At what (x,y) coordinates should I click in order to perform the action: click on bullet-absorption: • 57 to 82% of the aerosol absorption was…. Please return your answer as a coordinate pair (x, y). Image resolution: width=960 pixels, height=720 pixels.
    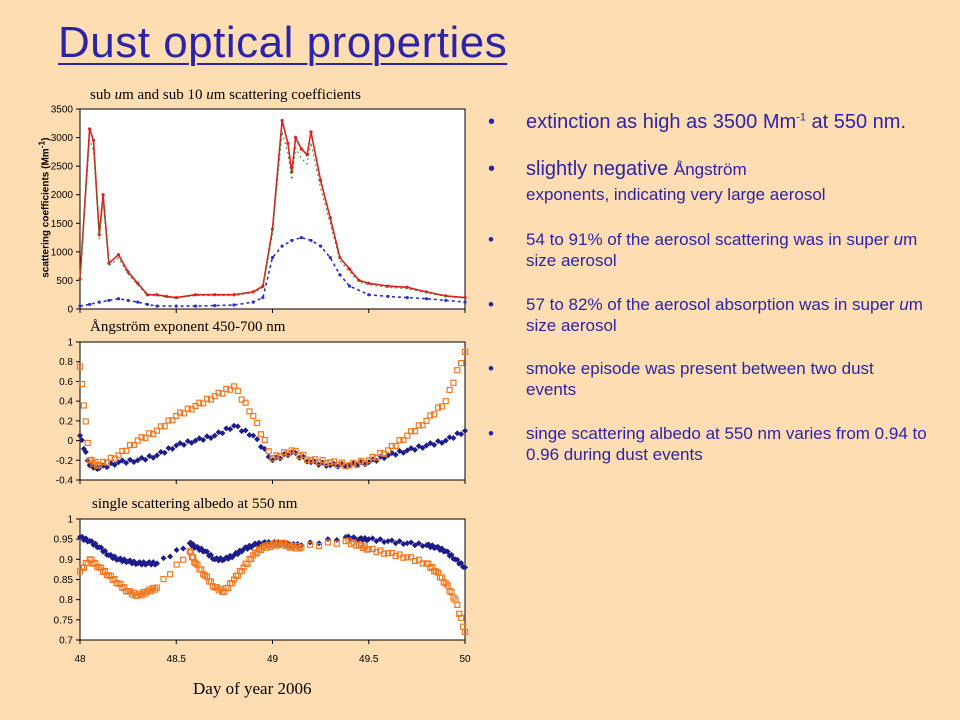
    Looking at the image, I should click on (705, 314).